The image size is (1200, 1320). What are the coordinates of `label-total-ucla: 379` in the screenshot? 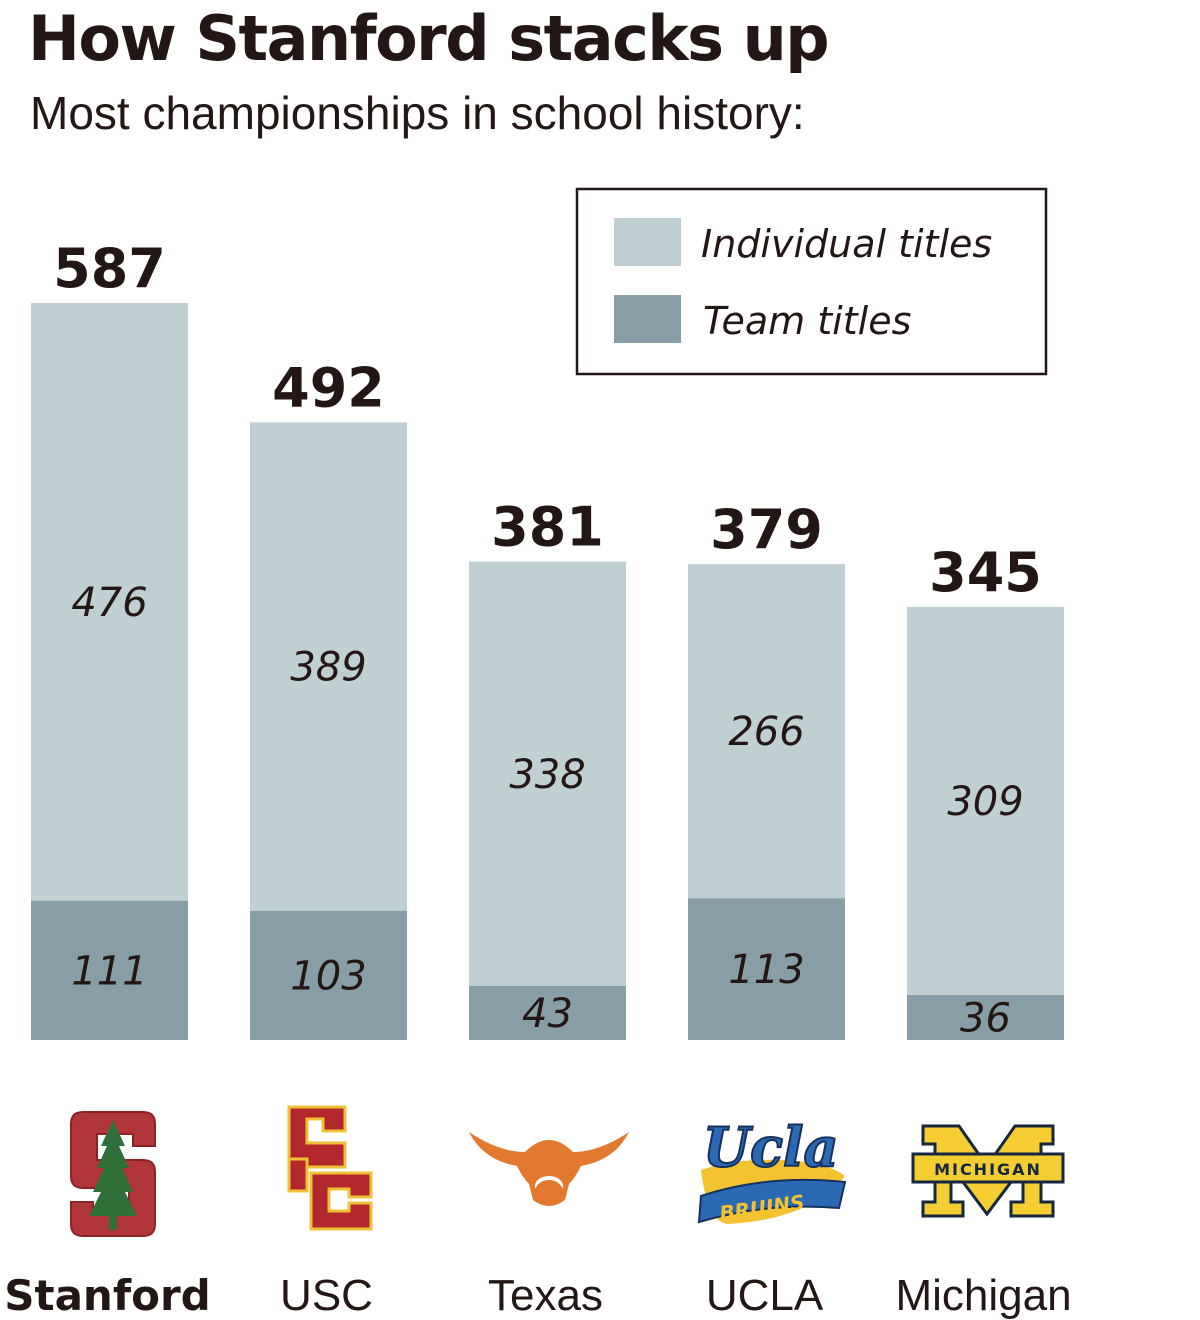 It's located at (766, 529).